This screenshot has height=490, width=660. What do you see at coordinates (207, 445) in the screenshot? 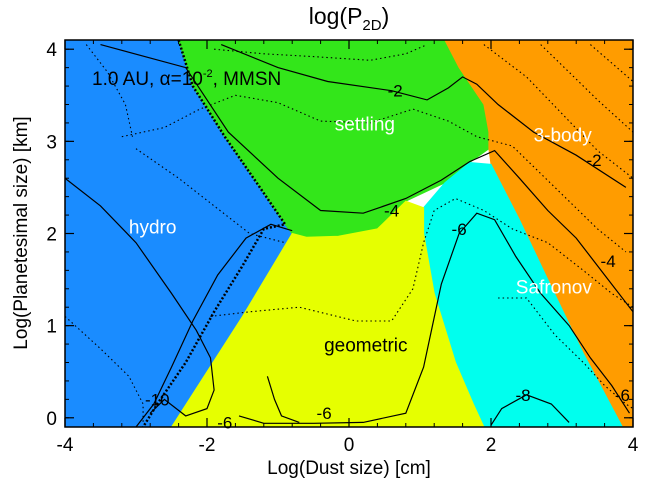
I see `x-tick-label-1: -2` at bounding box center [207, 445].